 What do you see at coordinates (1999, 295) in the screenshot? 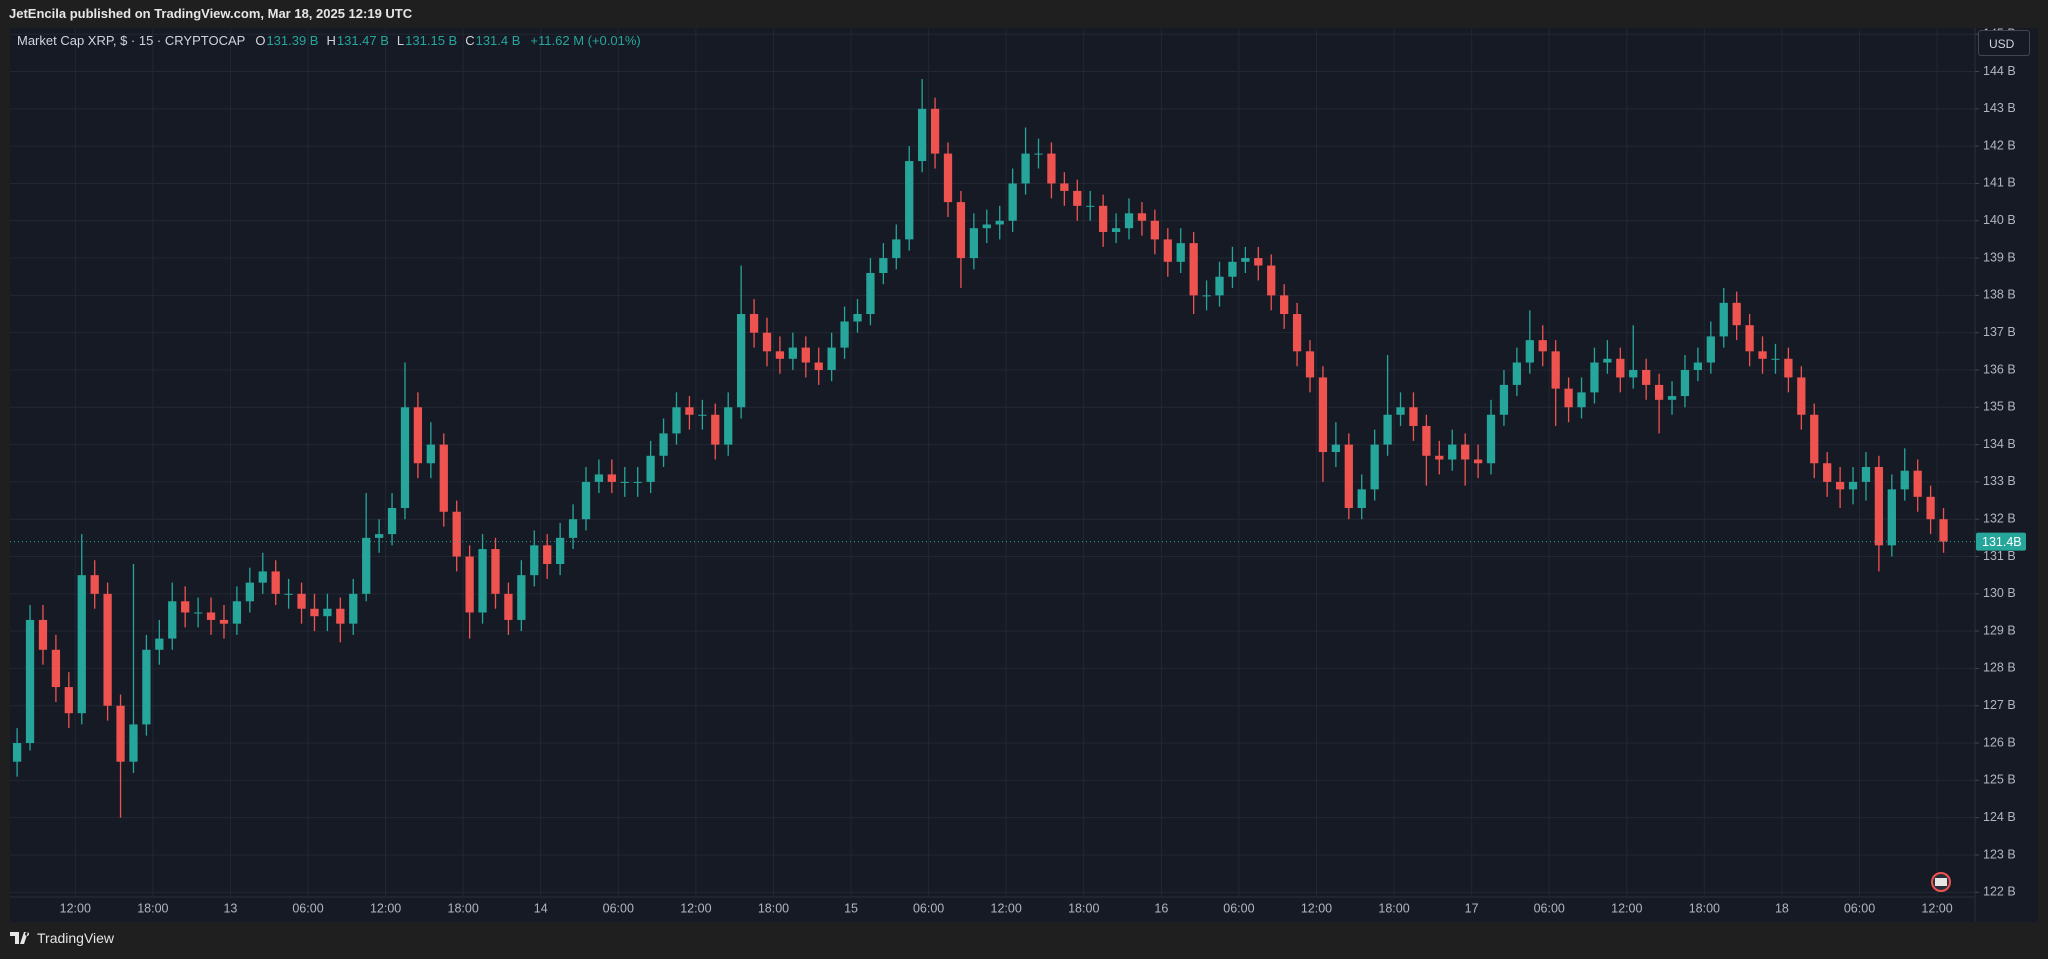
I see `y-tick-label: 138 B` at bounding box center [1999, 295].